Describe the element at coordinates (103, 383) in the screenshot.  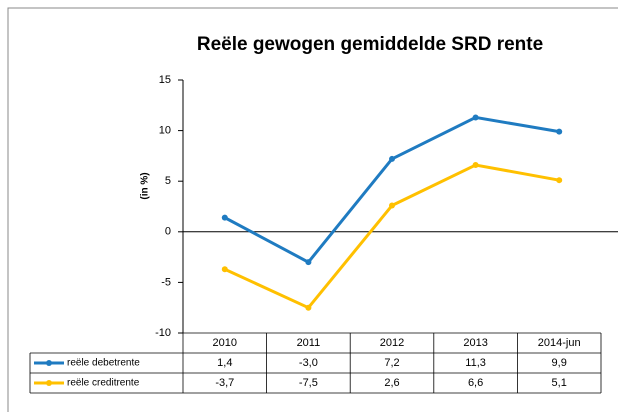
I see `legend-label: reële creditrente` at that location.